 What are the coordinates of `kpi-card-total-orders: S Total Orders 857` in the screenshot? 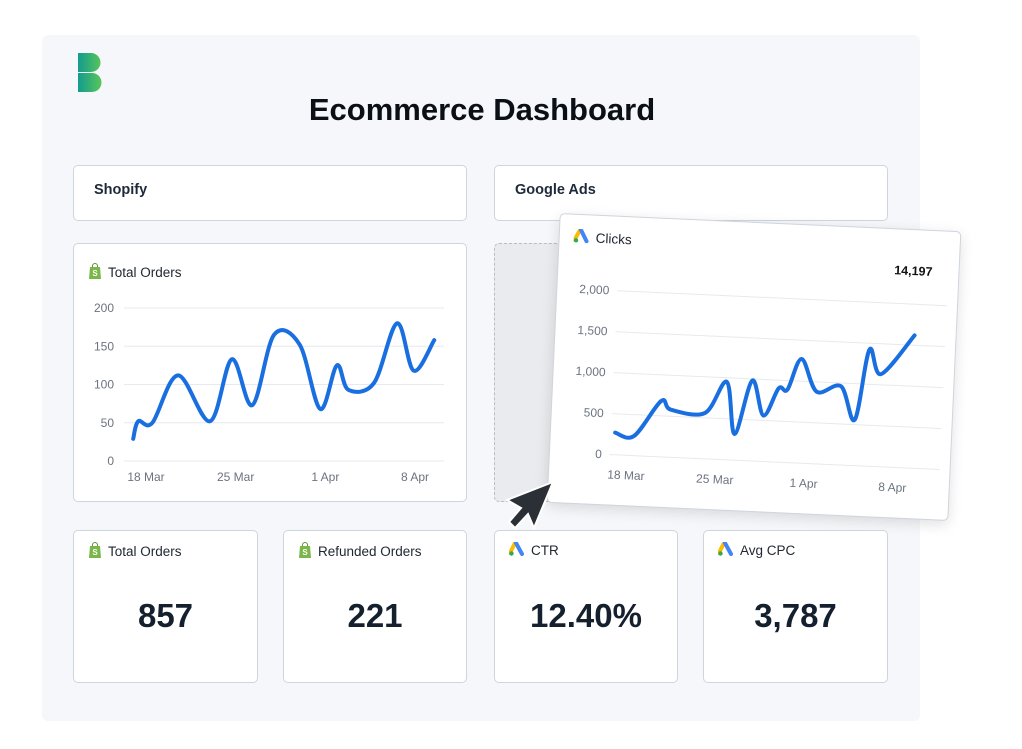 It's located at (165, 606).